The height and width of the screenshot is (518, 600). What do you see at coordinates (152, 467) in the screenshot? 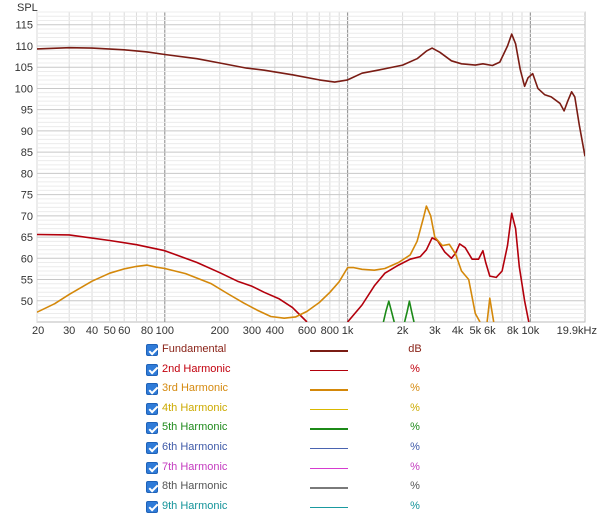
I see `checkbox-7th-harmonic` at bounding box center [152, 467].